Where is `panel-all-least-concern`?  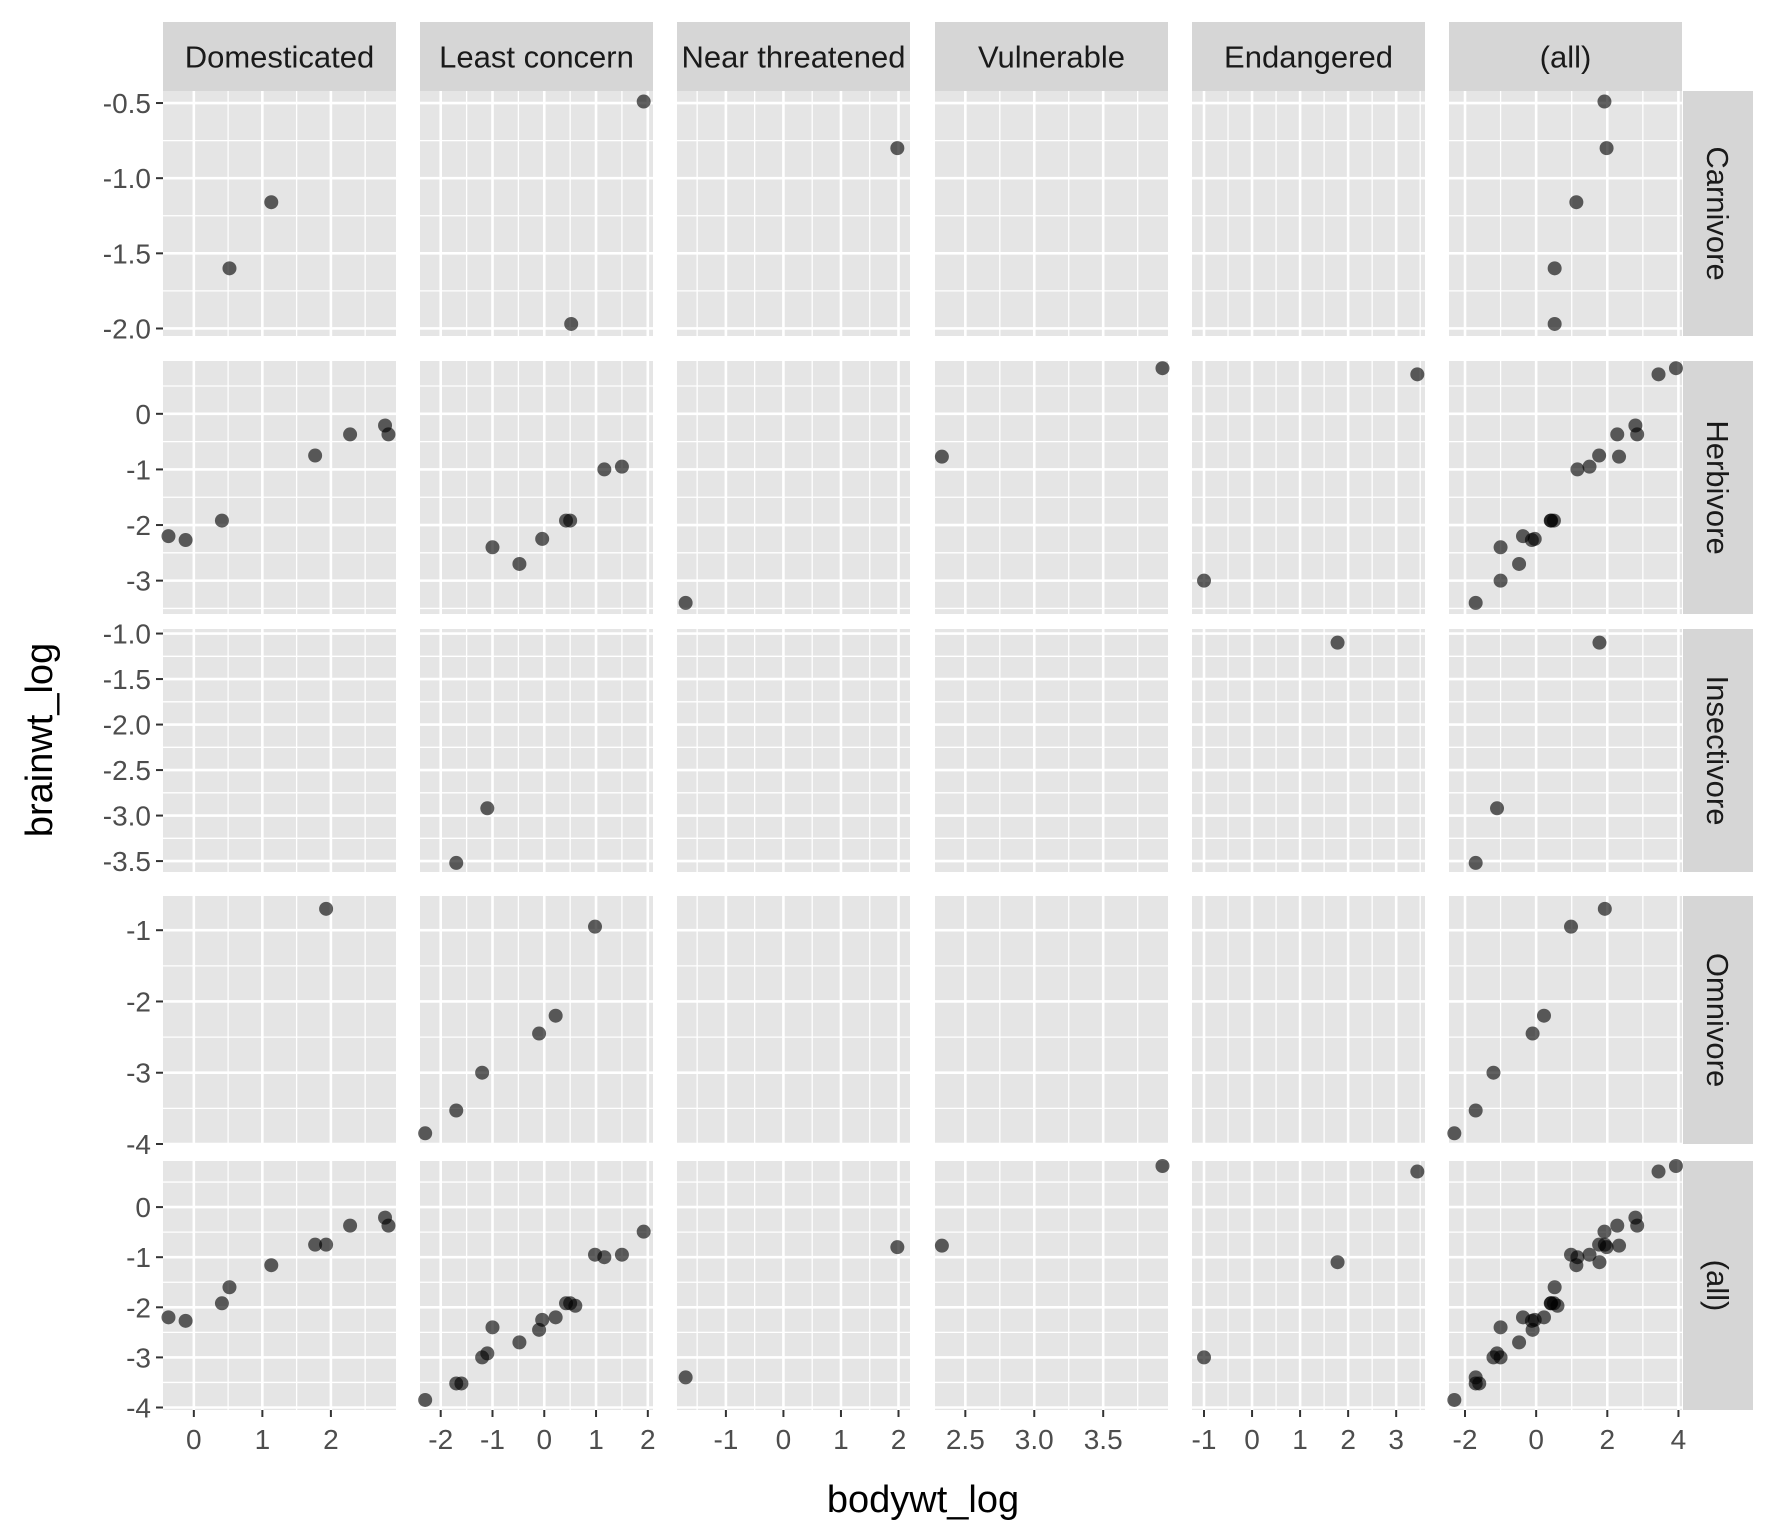
panel-all-least-concern is located at coordinates (535, 1285).